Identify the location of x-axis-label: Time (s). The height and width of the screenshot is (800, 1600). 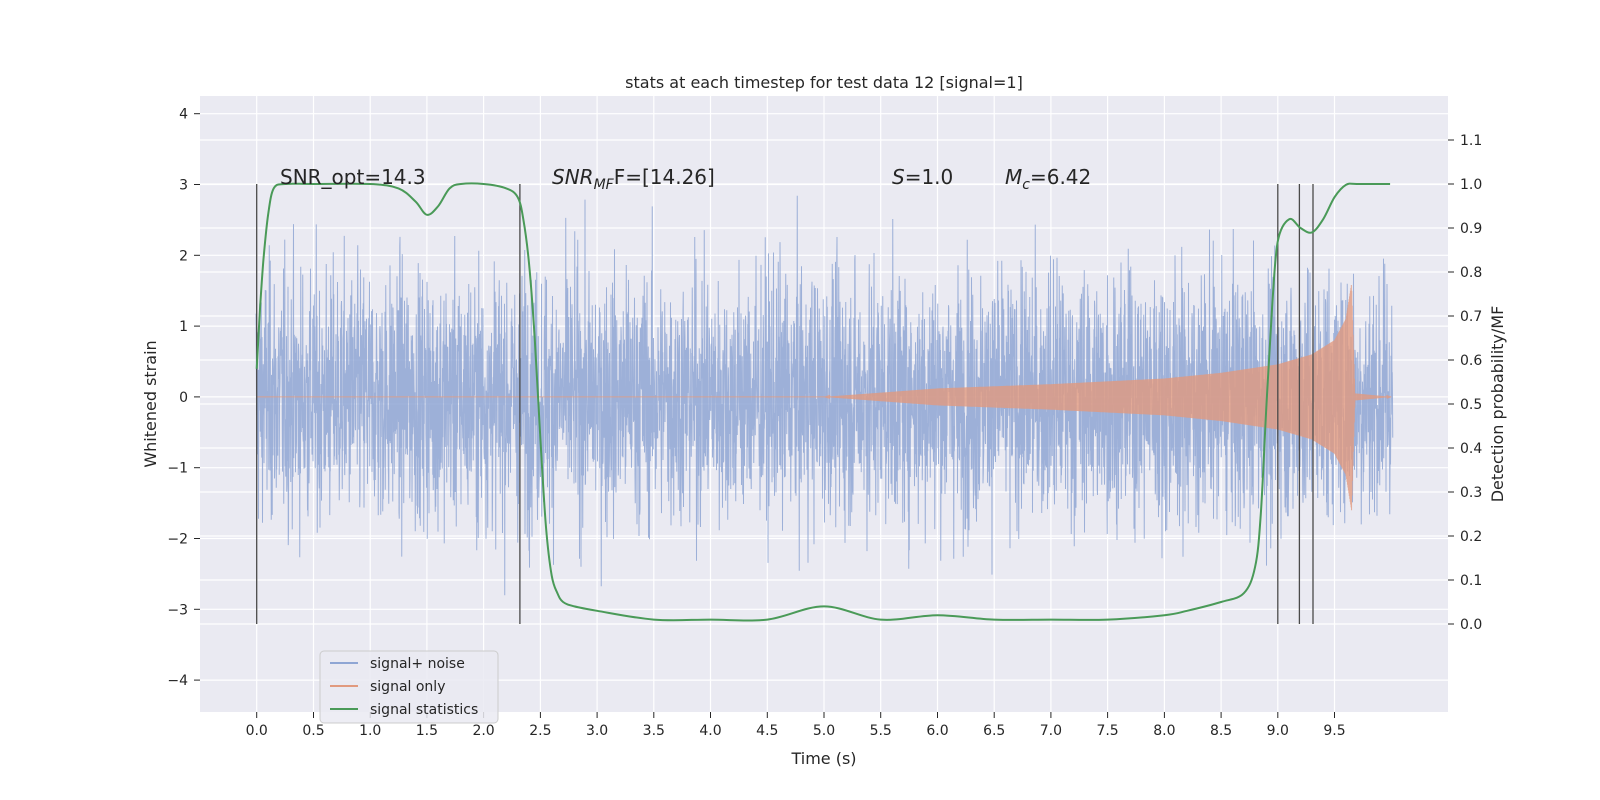
(823, 758).